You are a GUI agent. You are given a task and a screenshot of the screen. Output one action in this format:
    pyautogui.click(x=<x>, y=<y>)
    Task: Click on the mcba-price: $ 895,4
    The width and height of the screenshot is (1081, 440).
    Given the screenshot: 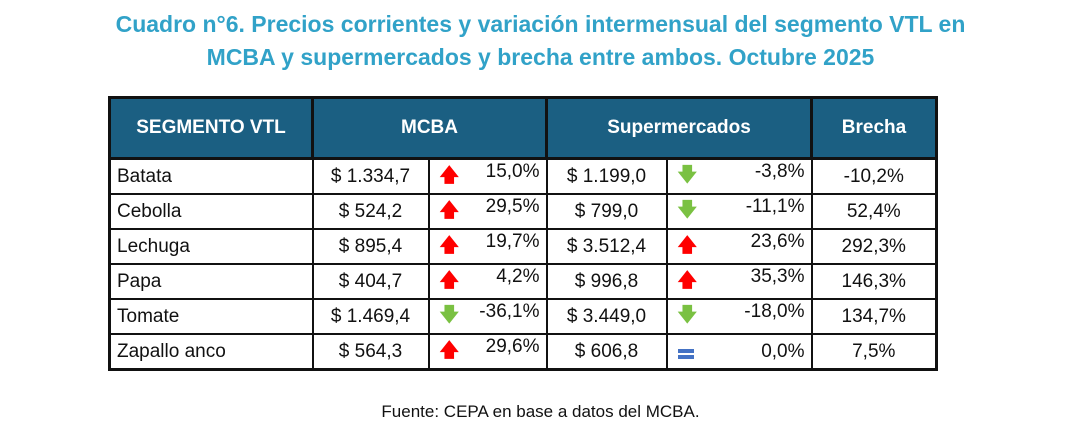 What is the action you would take?
    pyautogui.click(x=370, y=246)
    